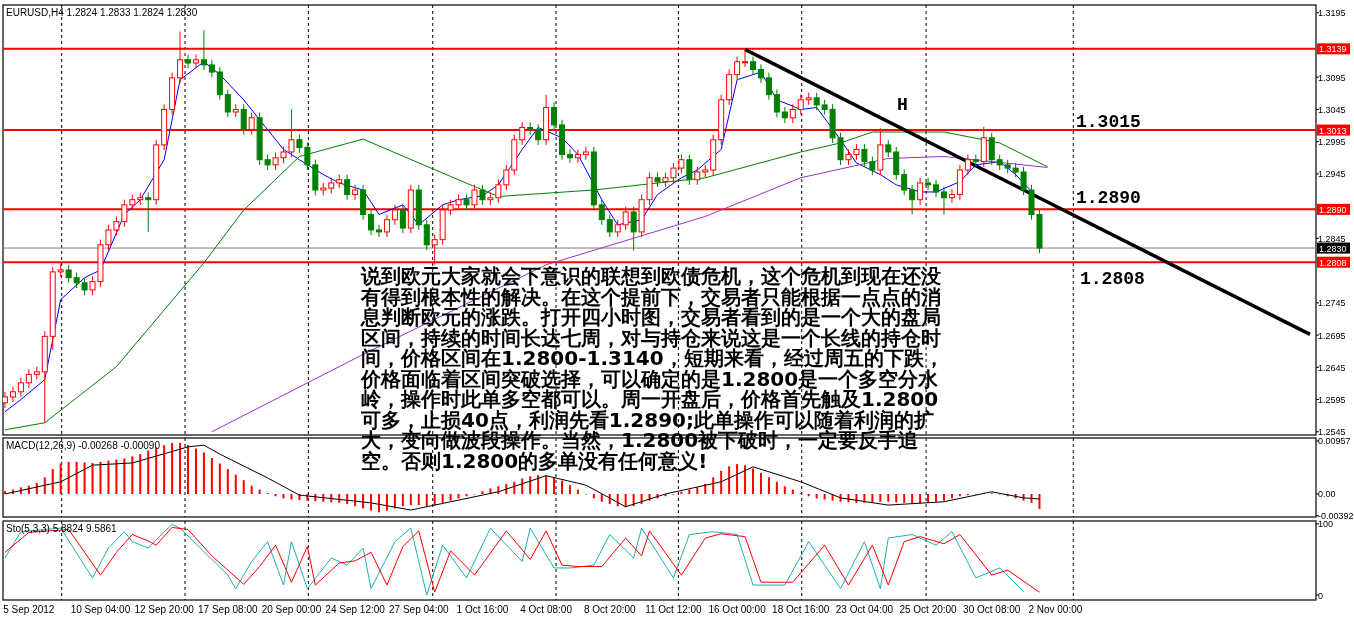 This screenshot has height=619, width=1354. What do you see at coordinates (1332, 77) in the screenshot?
I see `y-tick-label: 1.3095` at bounding box center [1332, 77].